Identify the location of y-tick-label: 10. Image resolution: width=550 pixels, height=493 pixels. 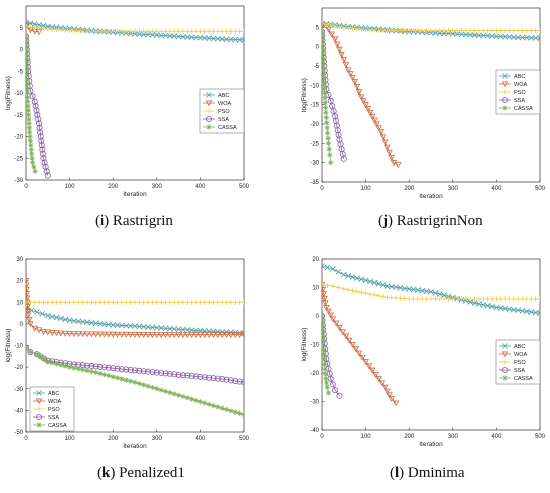
(315, 289).